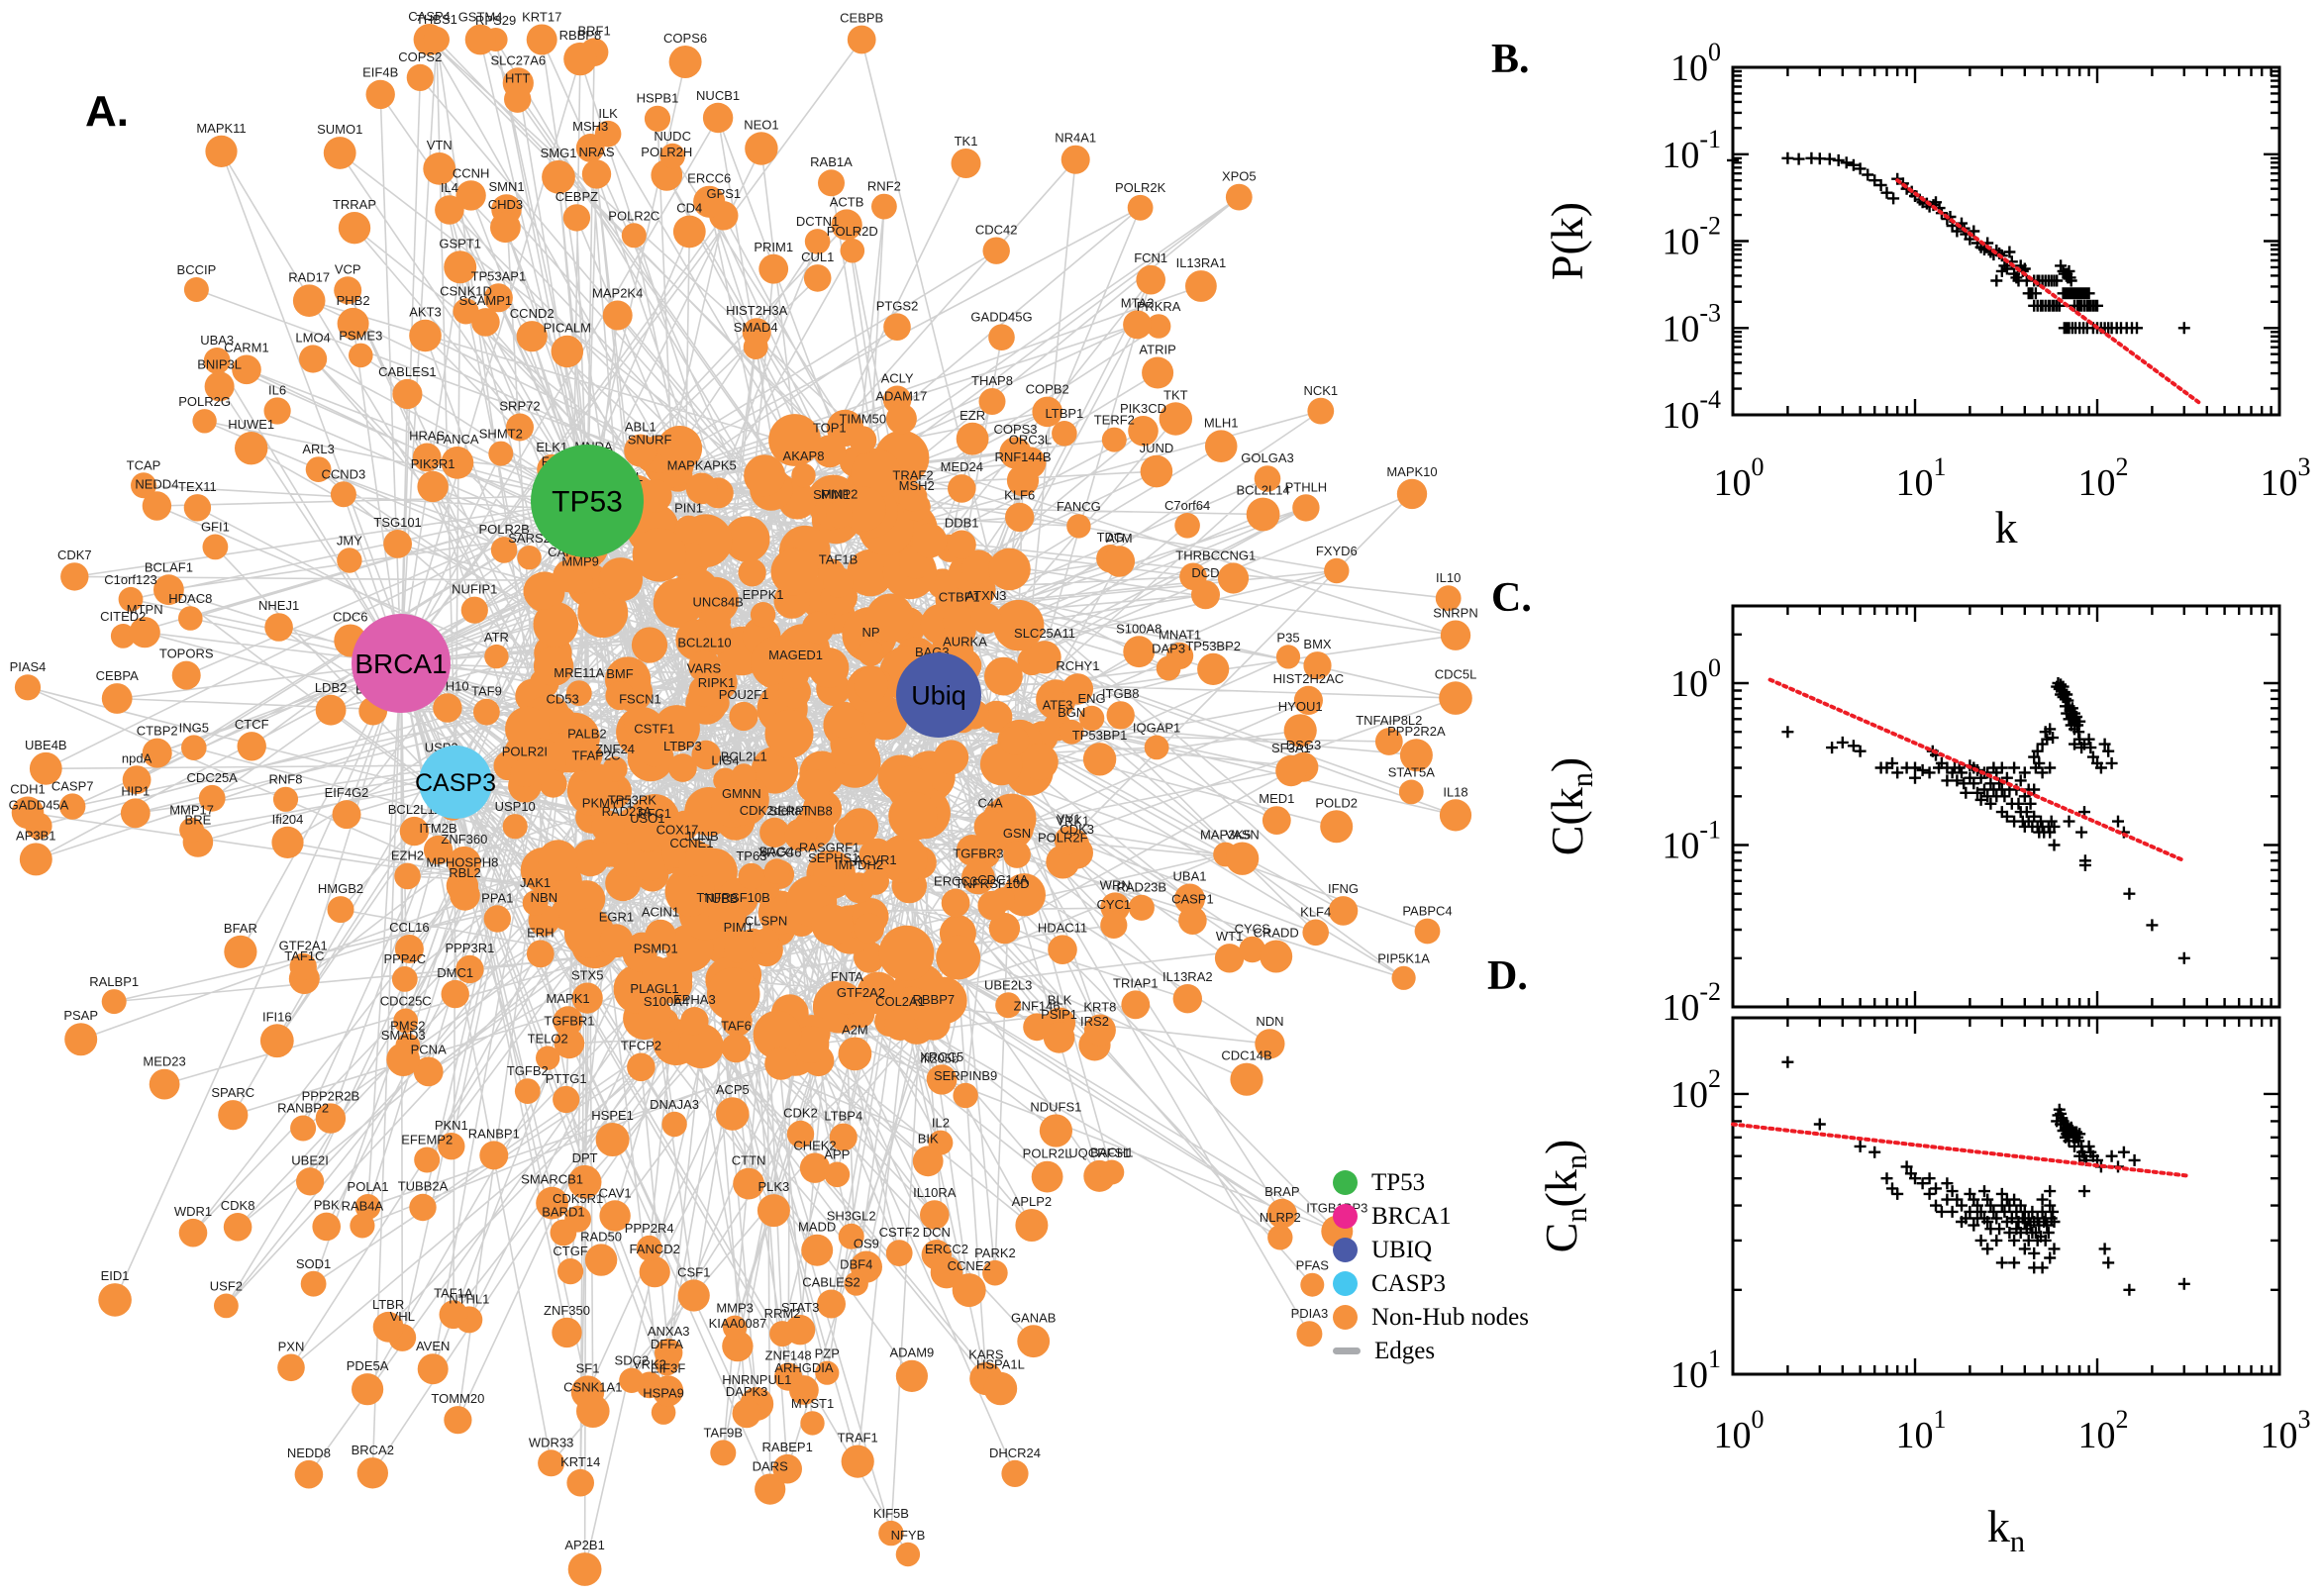 The height and width of the screenshot is (1596, 2323). Describe the element at coordinates (774, 247) in the screenshot. I see `network-node-label: PRIM1` at that location.